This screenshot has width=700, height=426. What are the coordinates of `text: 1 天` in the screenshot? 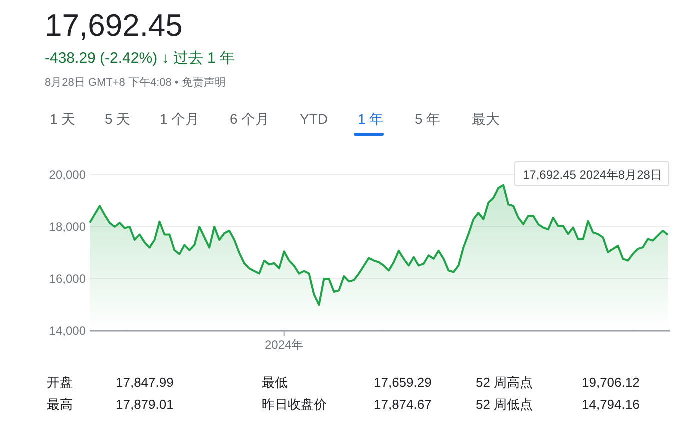 It's located at (63, 119).